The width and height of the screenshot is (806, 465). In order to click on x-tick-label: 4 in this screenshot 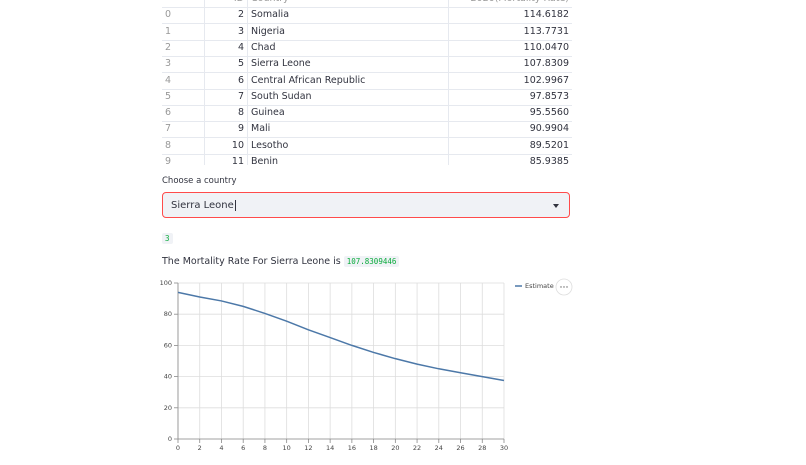, I will do `click(221, 448)`.